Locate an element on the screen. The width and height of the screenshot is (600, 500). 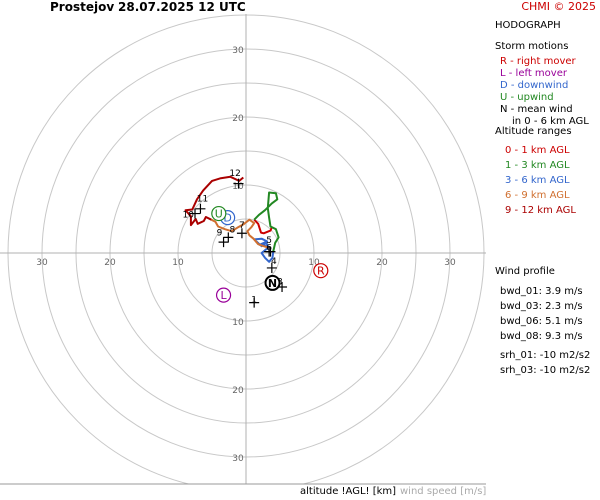
storm-legend-item-5: N - mean wind is located at coordinates (536, 109).